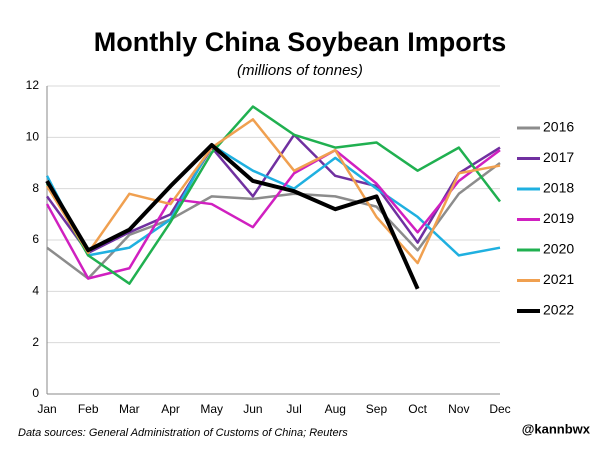  I want to click on chart-subtitle: (millions of tonnes), so click(300, 70).